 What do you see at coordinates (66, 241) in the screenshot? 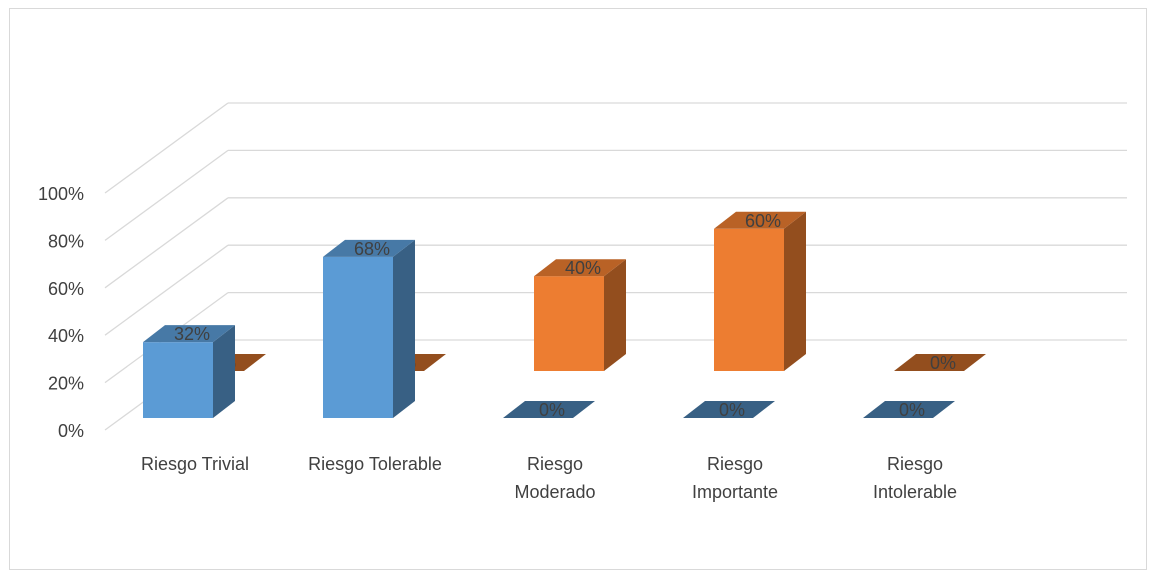
I see `y-tick-label: 80%` at bounding box center [66, 241].